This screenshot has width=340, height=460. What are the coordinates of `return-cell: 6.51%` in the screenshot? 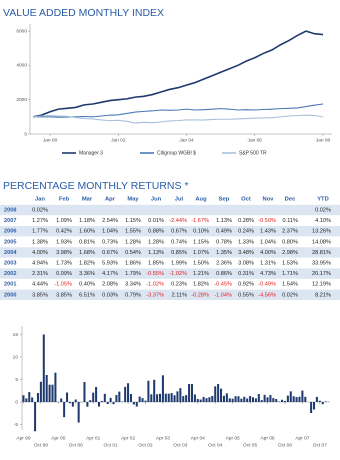 It's located at (87, 295).